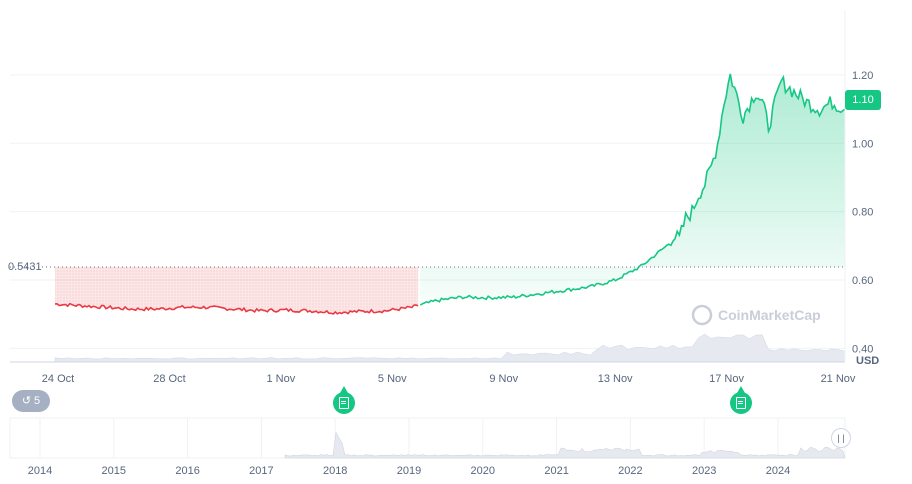 This screenshot has width=912, height=484. I want to click on y-tick-label: 0.60, so click(862, 281).